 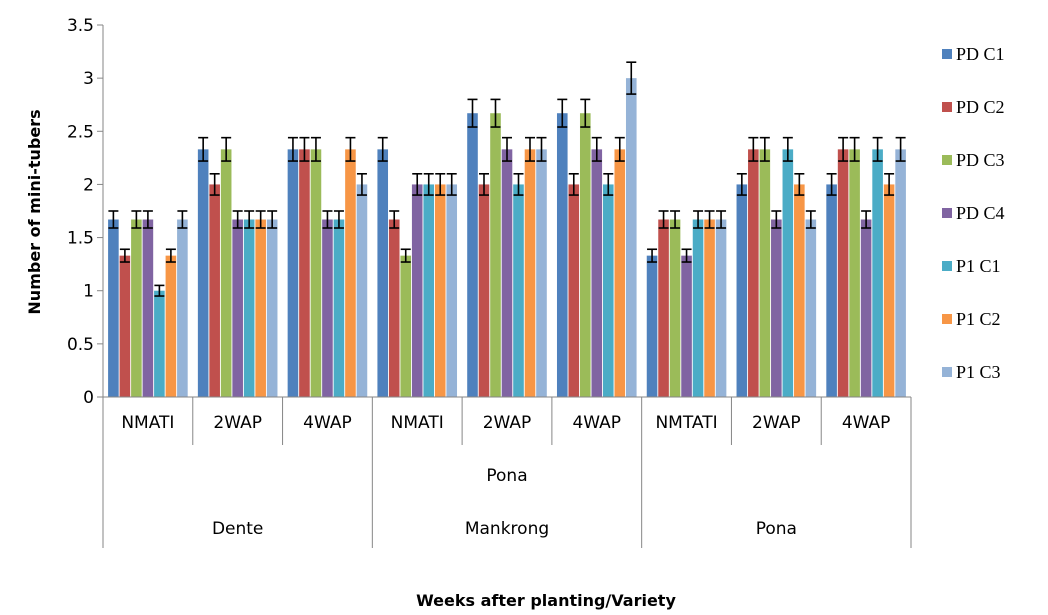 I want to click on y-tick-label: 2, so click(x=88, y=185).